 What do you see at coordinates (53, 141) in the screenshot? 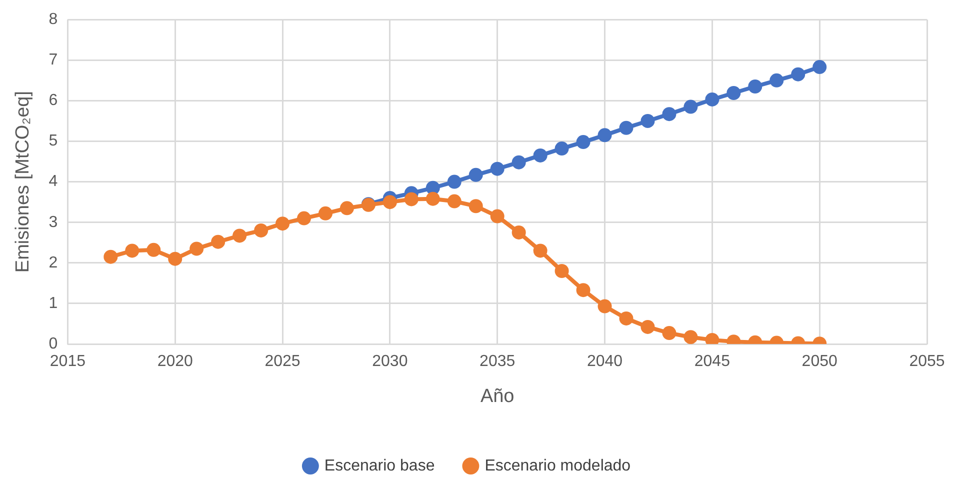
I see `y-tick-label: 5` at bounding box center [53, 141].